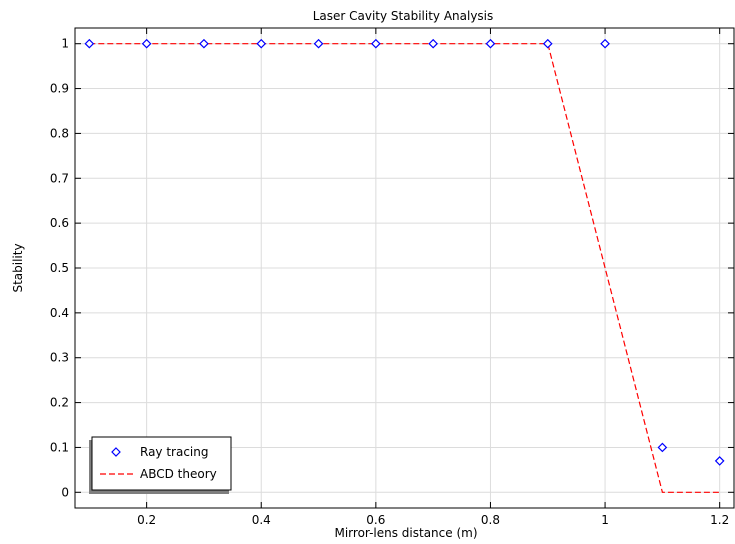  What do you see at coordinates (59, 313) in the screenshot?
I see `y-tick-label: 0.4` at bounding box center [59, 313].